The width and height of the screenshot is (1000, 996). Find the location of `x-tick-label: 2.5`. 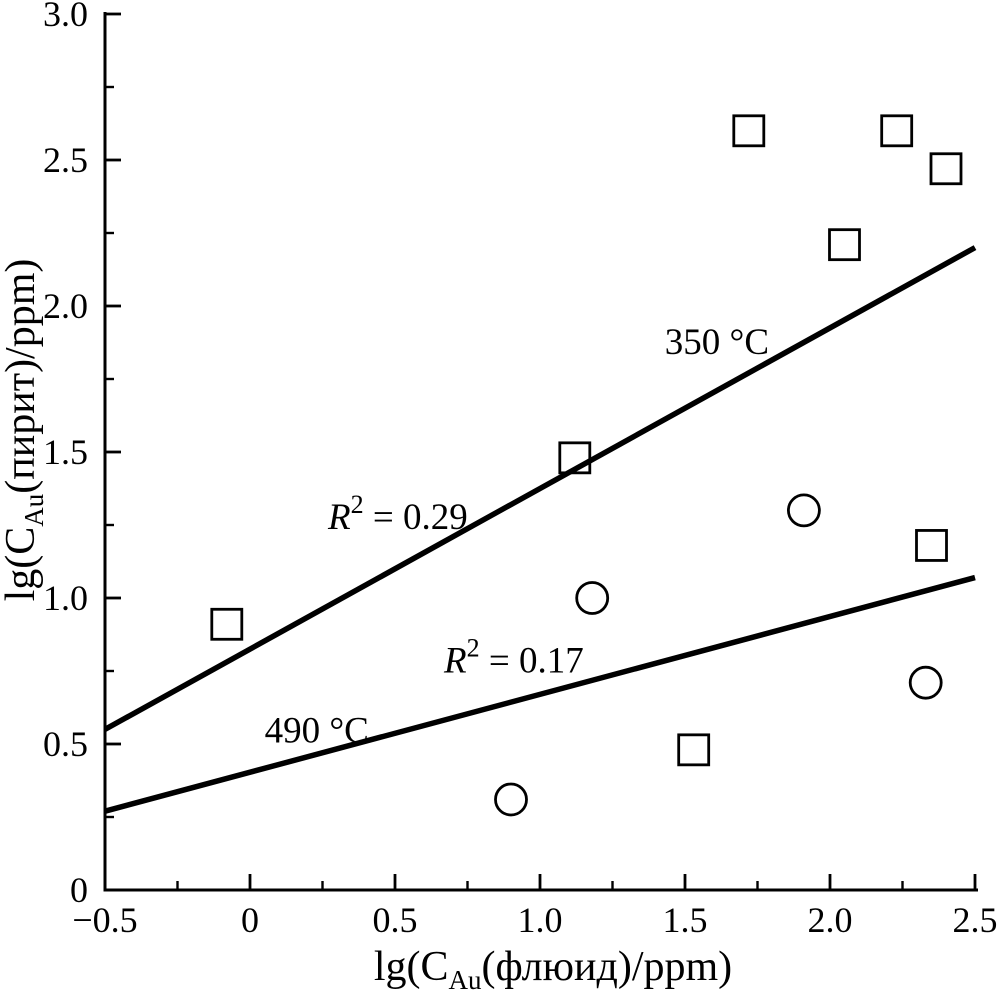

x-tick-label: 2.5 is located at coordinates (975, 920).